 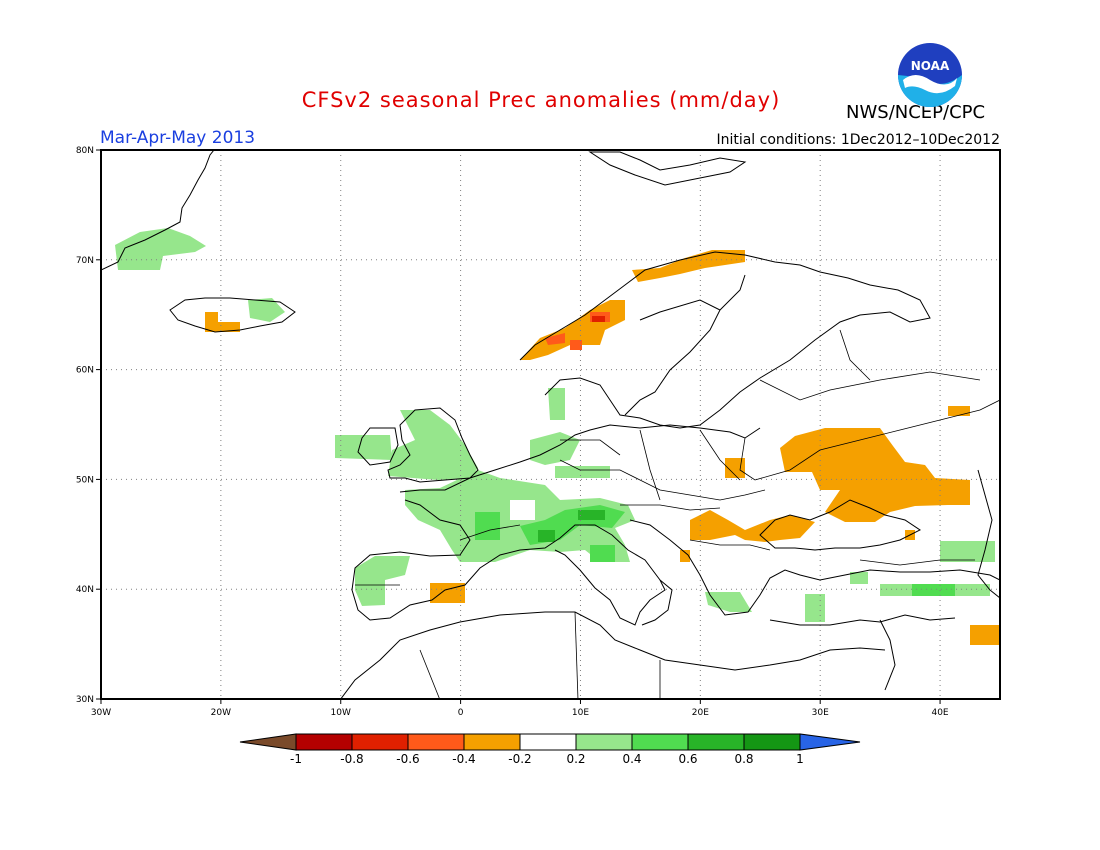 I want to click on colorbar: -1 -0.8 -0.6 -0.4 -0.2 0.2 0.4 0.6 0.8 1, so click(x=550, y=749).